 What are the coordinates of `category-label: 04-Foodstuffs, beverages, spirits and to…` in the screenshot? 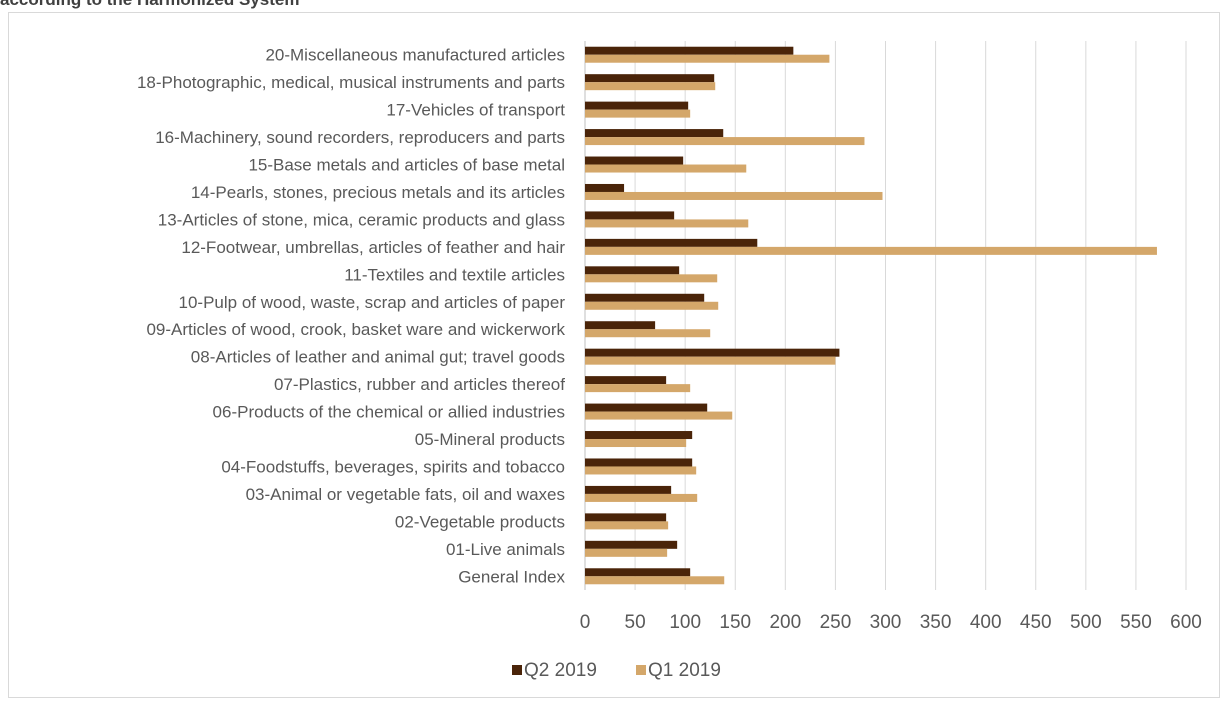 It's located at (393, 466).